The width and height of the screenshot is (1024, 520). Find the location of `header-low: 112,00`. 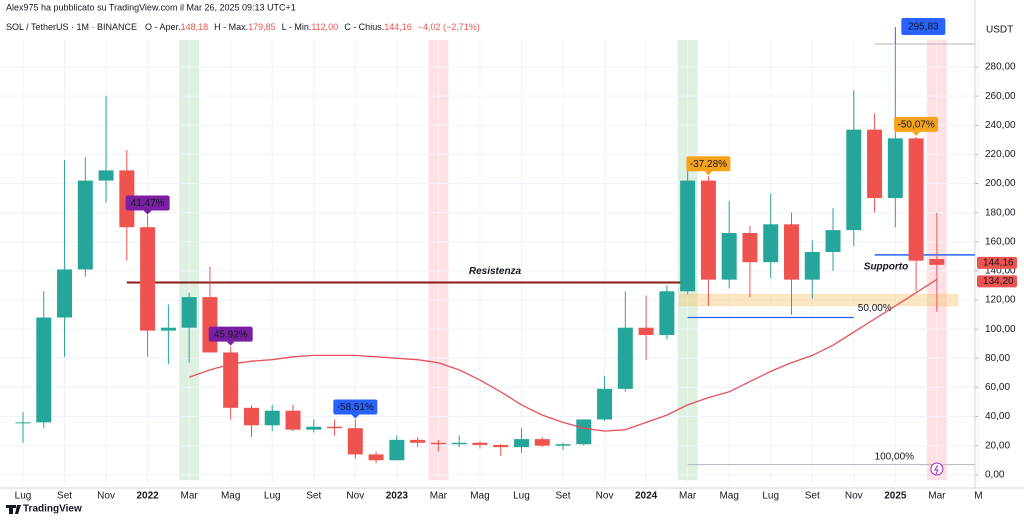

header-low: 112,00 is located at coordinates (324, 27).